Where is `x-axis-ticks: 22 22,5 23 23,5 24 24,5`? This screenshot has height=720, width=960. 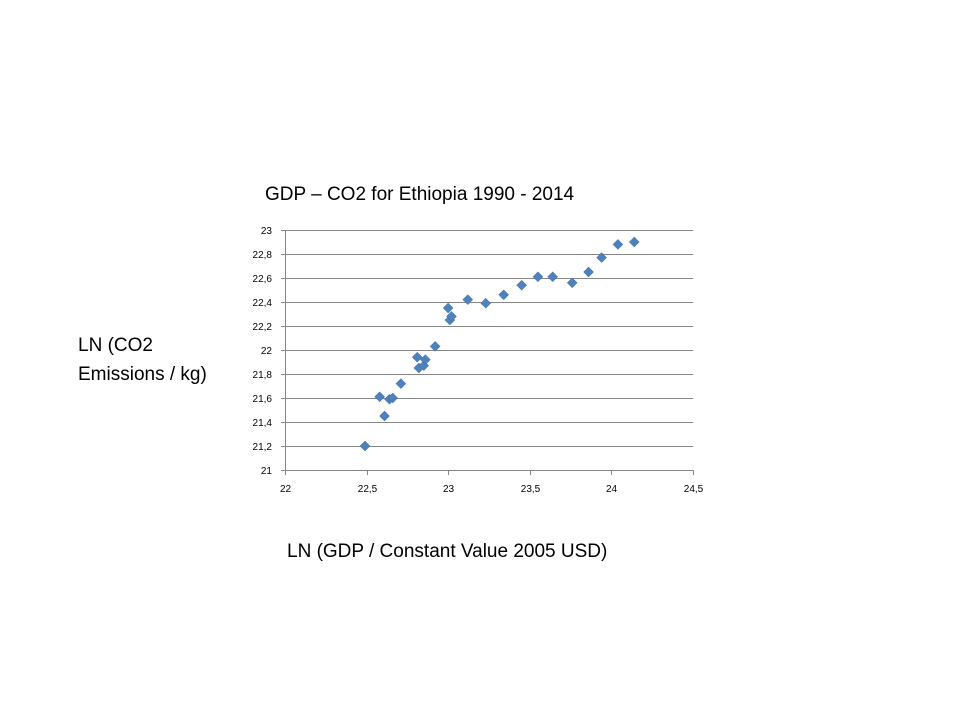
x-axis-ticks: 22 22,5 23 23,5 24 24,5 is located at coordinates (492, 489).